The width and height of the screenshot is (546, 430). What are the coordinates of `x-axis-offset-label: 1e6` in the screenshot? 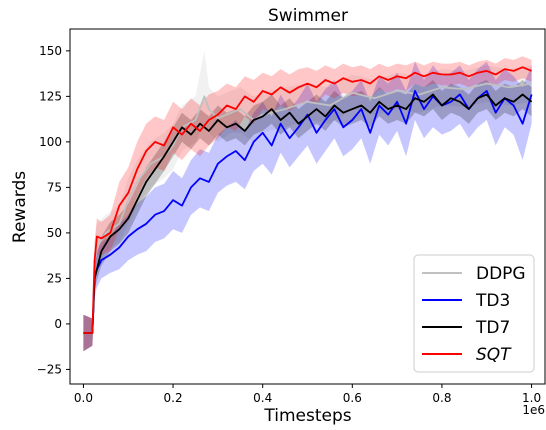 It's located at (533, 410).